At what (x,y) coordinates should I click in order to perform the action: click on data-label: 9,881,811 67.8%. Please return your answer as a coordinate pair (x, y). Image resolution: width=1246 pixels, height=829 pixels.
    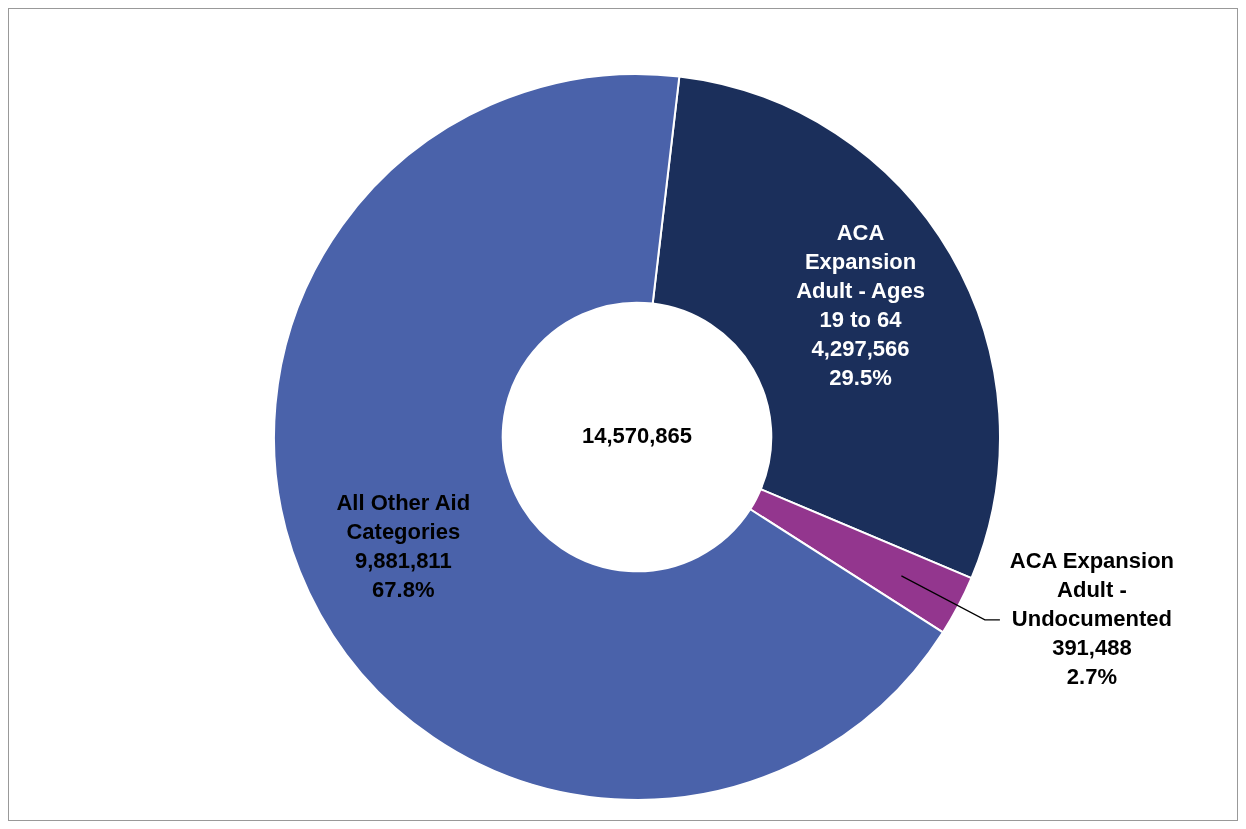
    Looking at the image, I should click on (403, 575).